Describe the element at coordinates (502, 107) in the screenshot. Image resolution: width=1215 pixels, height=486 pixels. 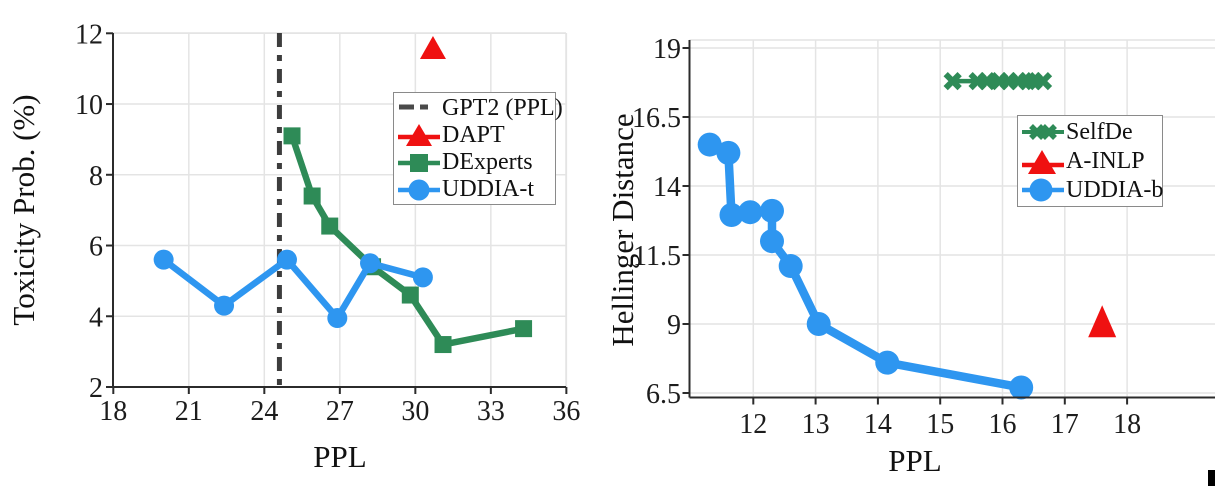
I see `legend-label: GPT2 (PPL)` at that location.